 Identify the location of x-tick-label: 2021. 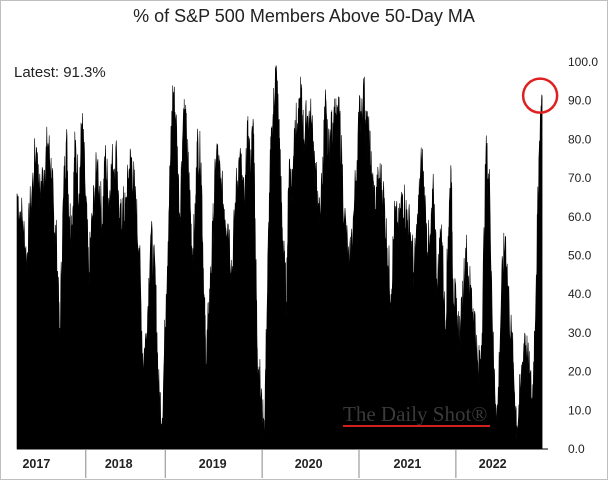
(408, 464).